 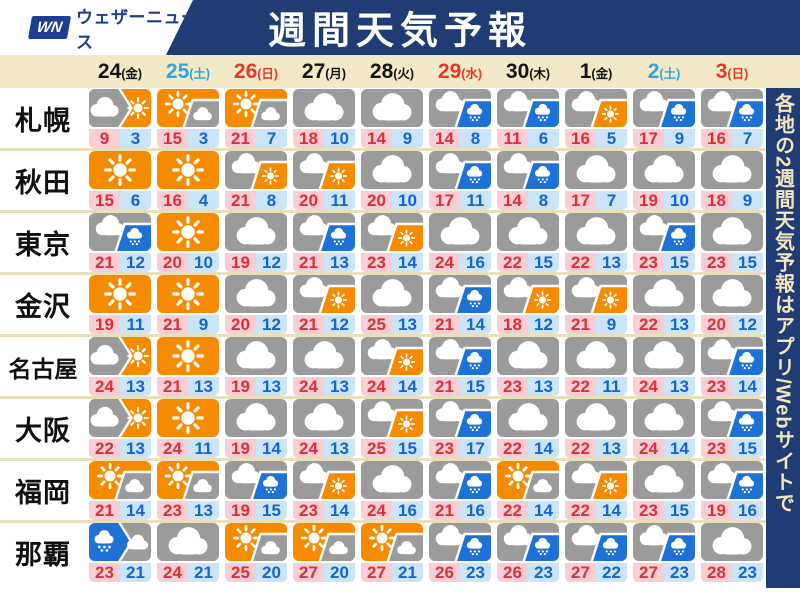 What do you see at coordinates (460, 71) in the screenshot?
I see `date-header-29: 29 (水)` at bounding box center [460, 71].